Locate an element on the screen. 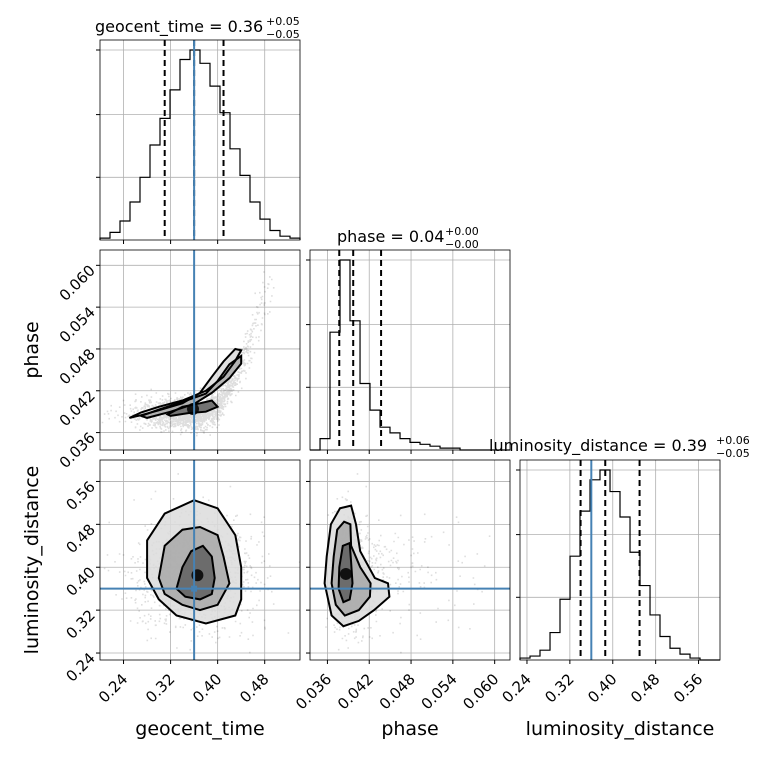 The height and width of the screenshot is (760, 760). title-luminosity-distance: luminosity_distance = 0.39 is located at coordinates (598, 446).